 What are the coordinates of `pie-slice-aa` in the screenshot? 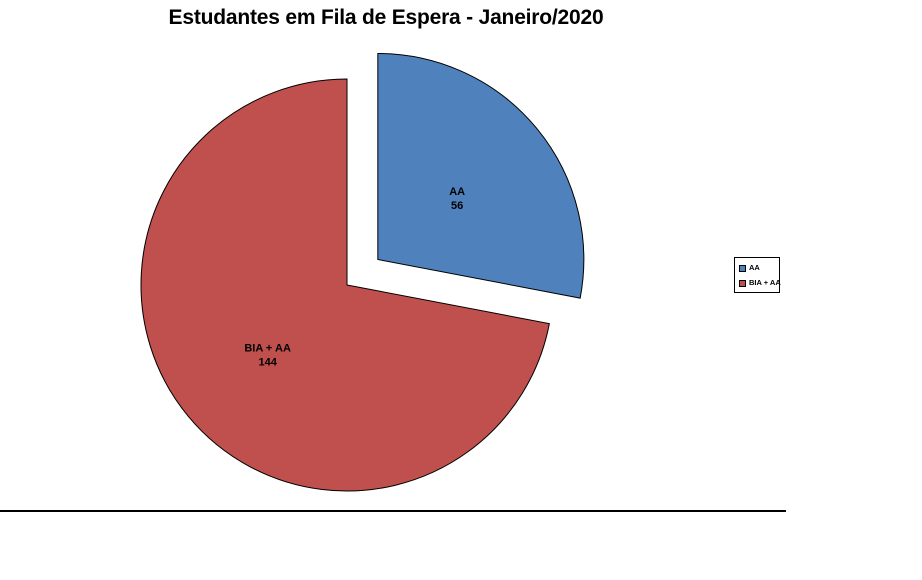 It's located at (481, 176).